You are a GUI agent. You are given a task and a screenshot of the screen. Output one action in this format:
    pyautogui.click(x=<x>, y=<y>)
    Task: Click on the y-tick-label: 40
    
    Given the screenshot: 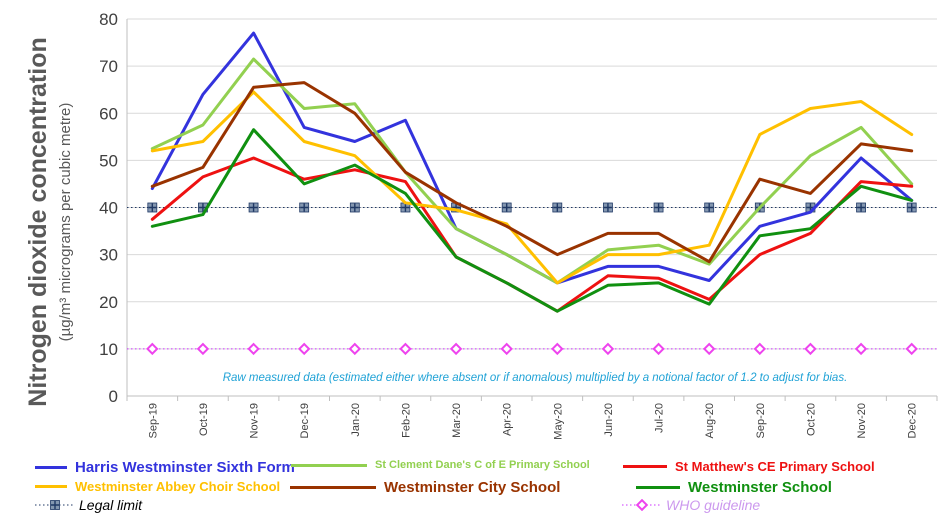 What is the action you would take?
    pyautogui.click(x=108, y=208)
    